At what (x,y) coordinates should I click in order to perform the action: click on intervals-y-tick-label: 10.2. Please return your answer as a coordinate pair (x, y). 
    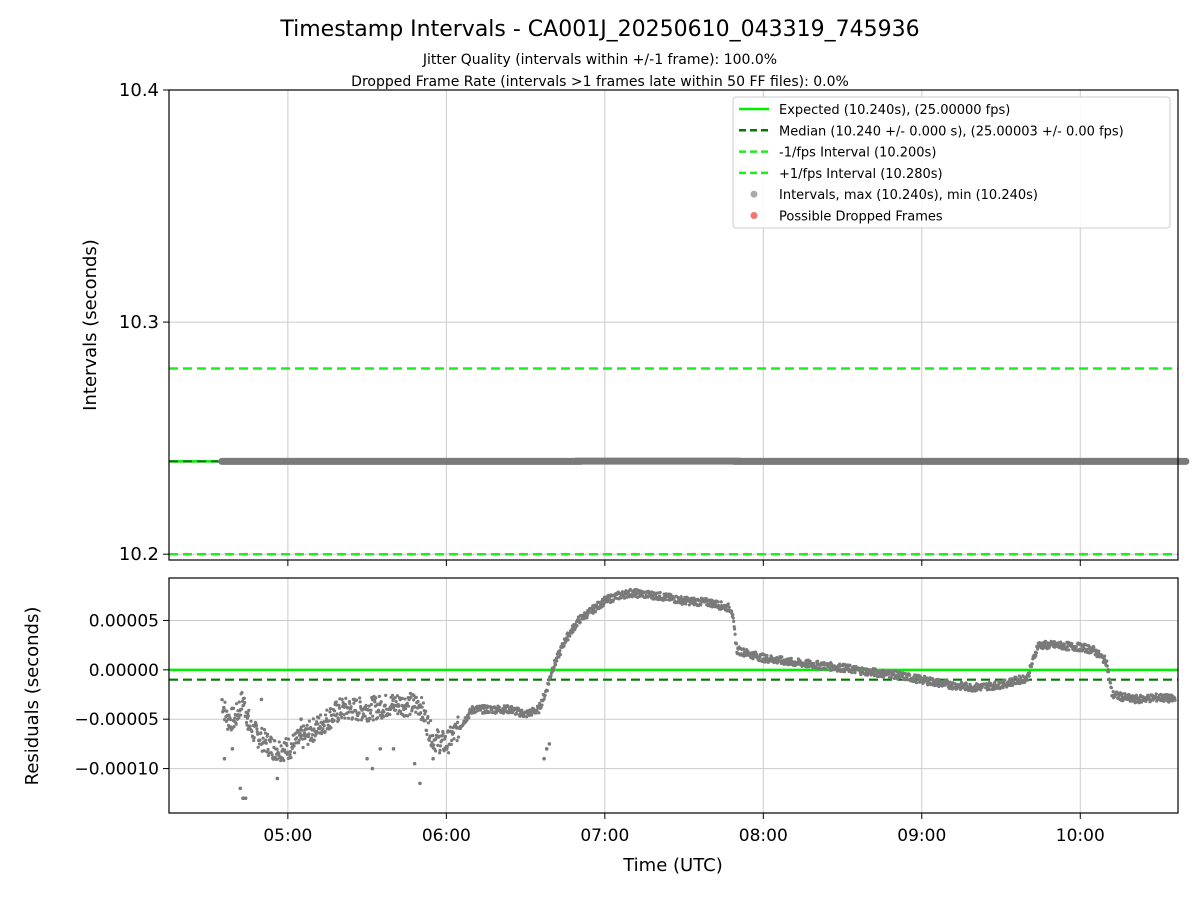
    Looking at the image, I should click on (139, 554).